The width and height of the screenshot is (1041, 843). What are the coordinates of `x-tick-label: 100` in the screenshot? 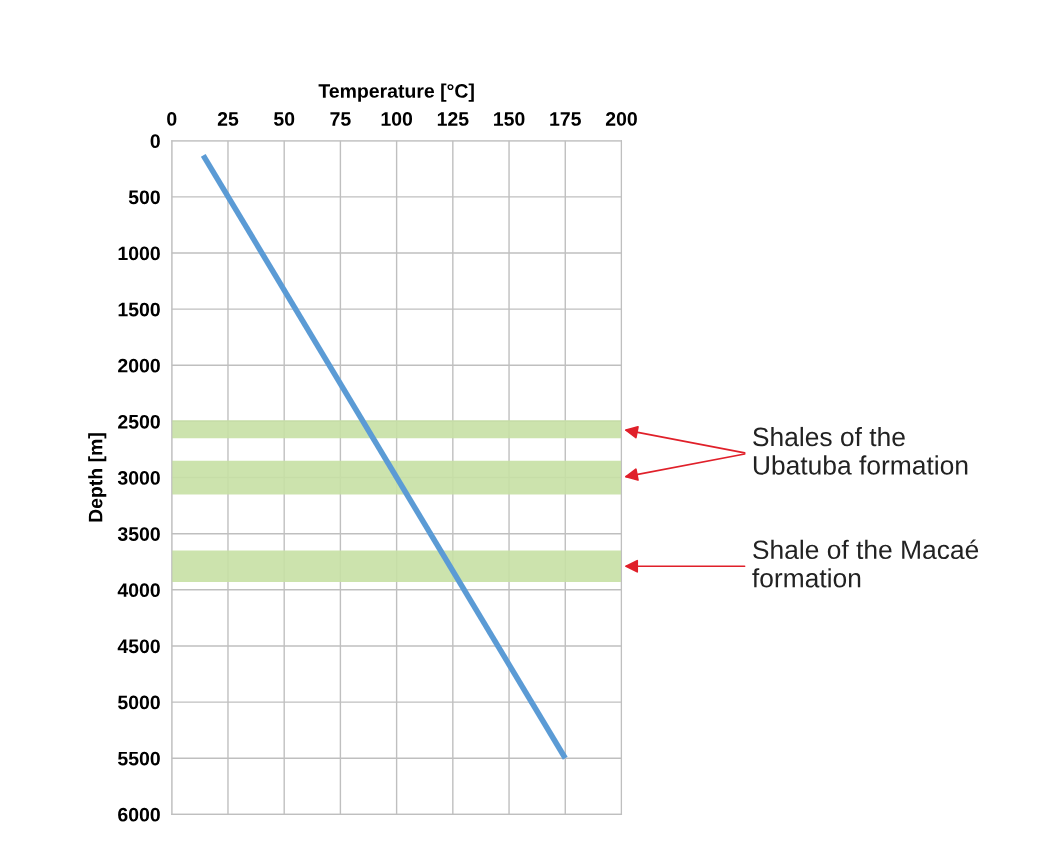 It's located at (397, 119).